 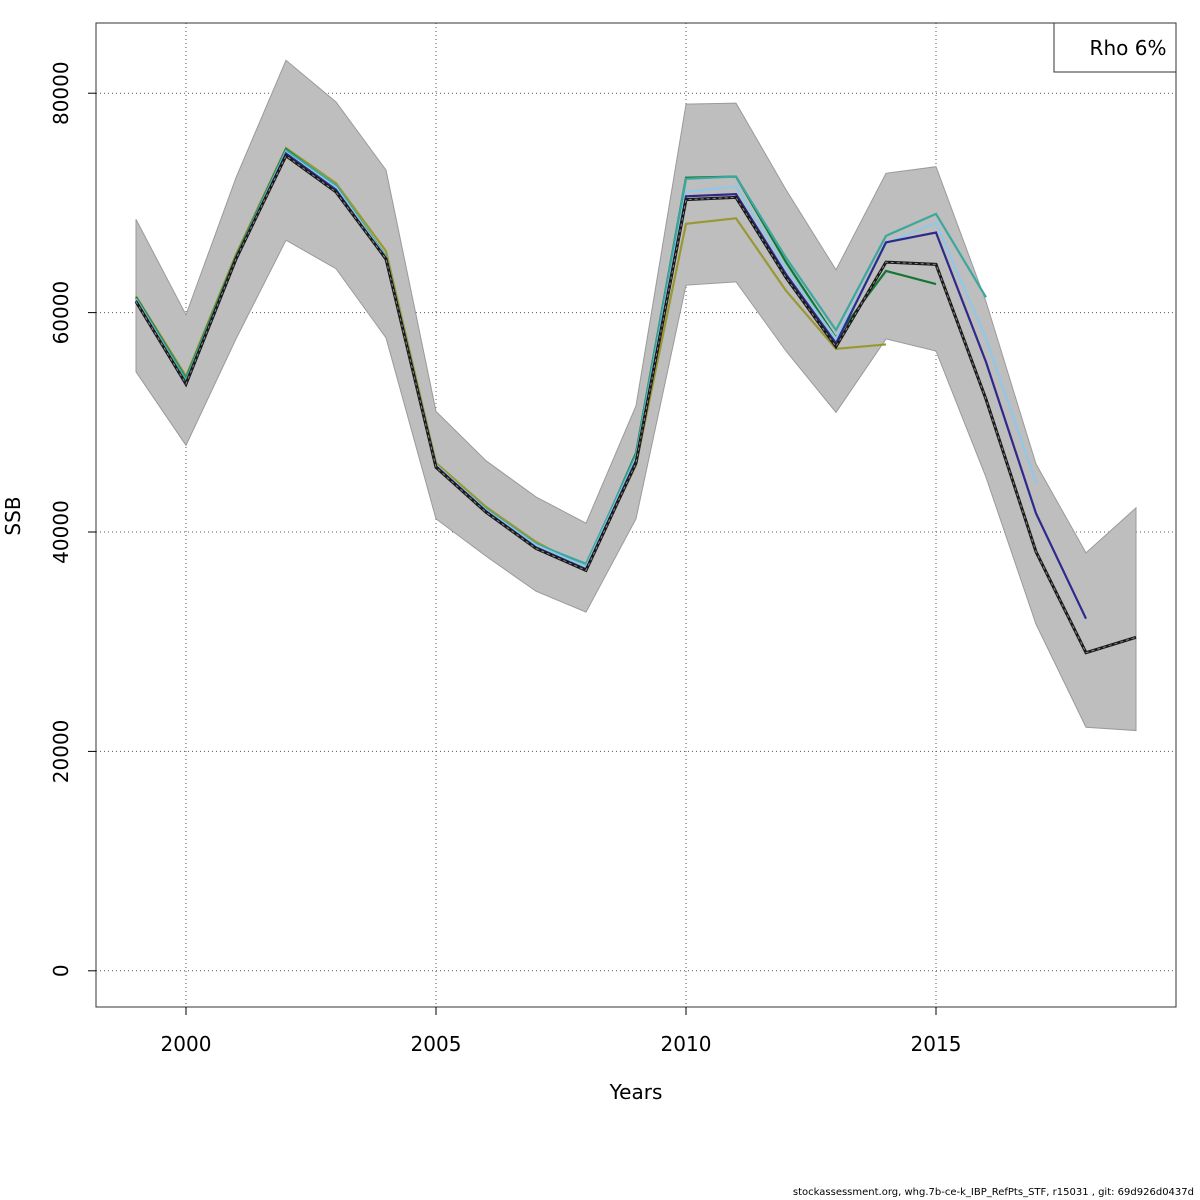 What do you see at coordinates (636, 1092) in the screenshot?
I see `x-axis-label: Years` at bounding box center [636, 1092].